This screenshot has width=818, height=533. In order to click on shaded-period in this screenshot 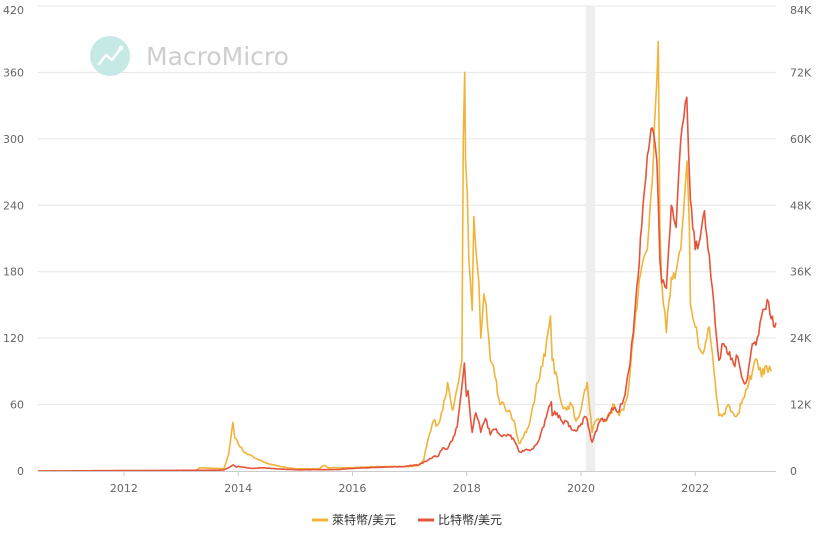, I will do `click(590, 238)`.